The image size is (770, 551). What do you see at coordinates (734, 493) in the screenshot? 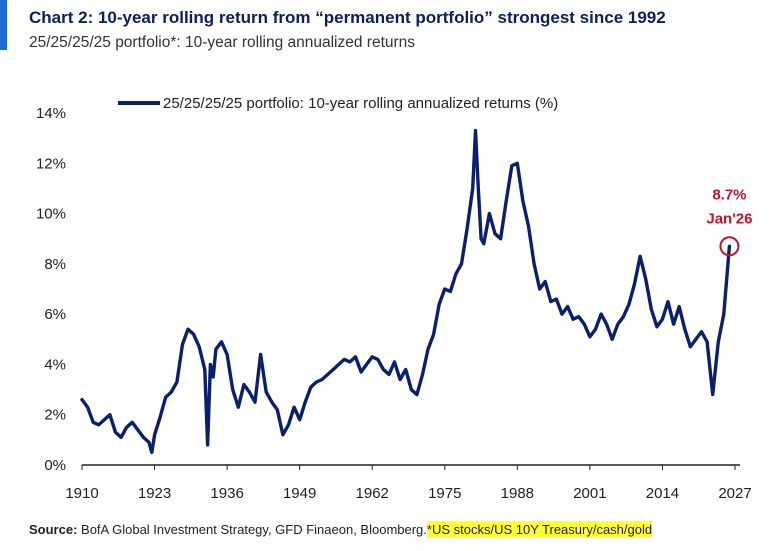
I see `x-tick-label: 2027` at bounding box center [734, 493].